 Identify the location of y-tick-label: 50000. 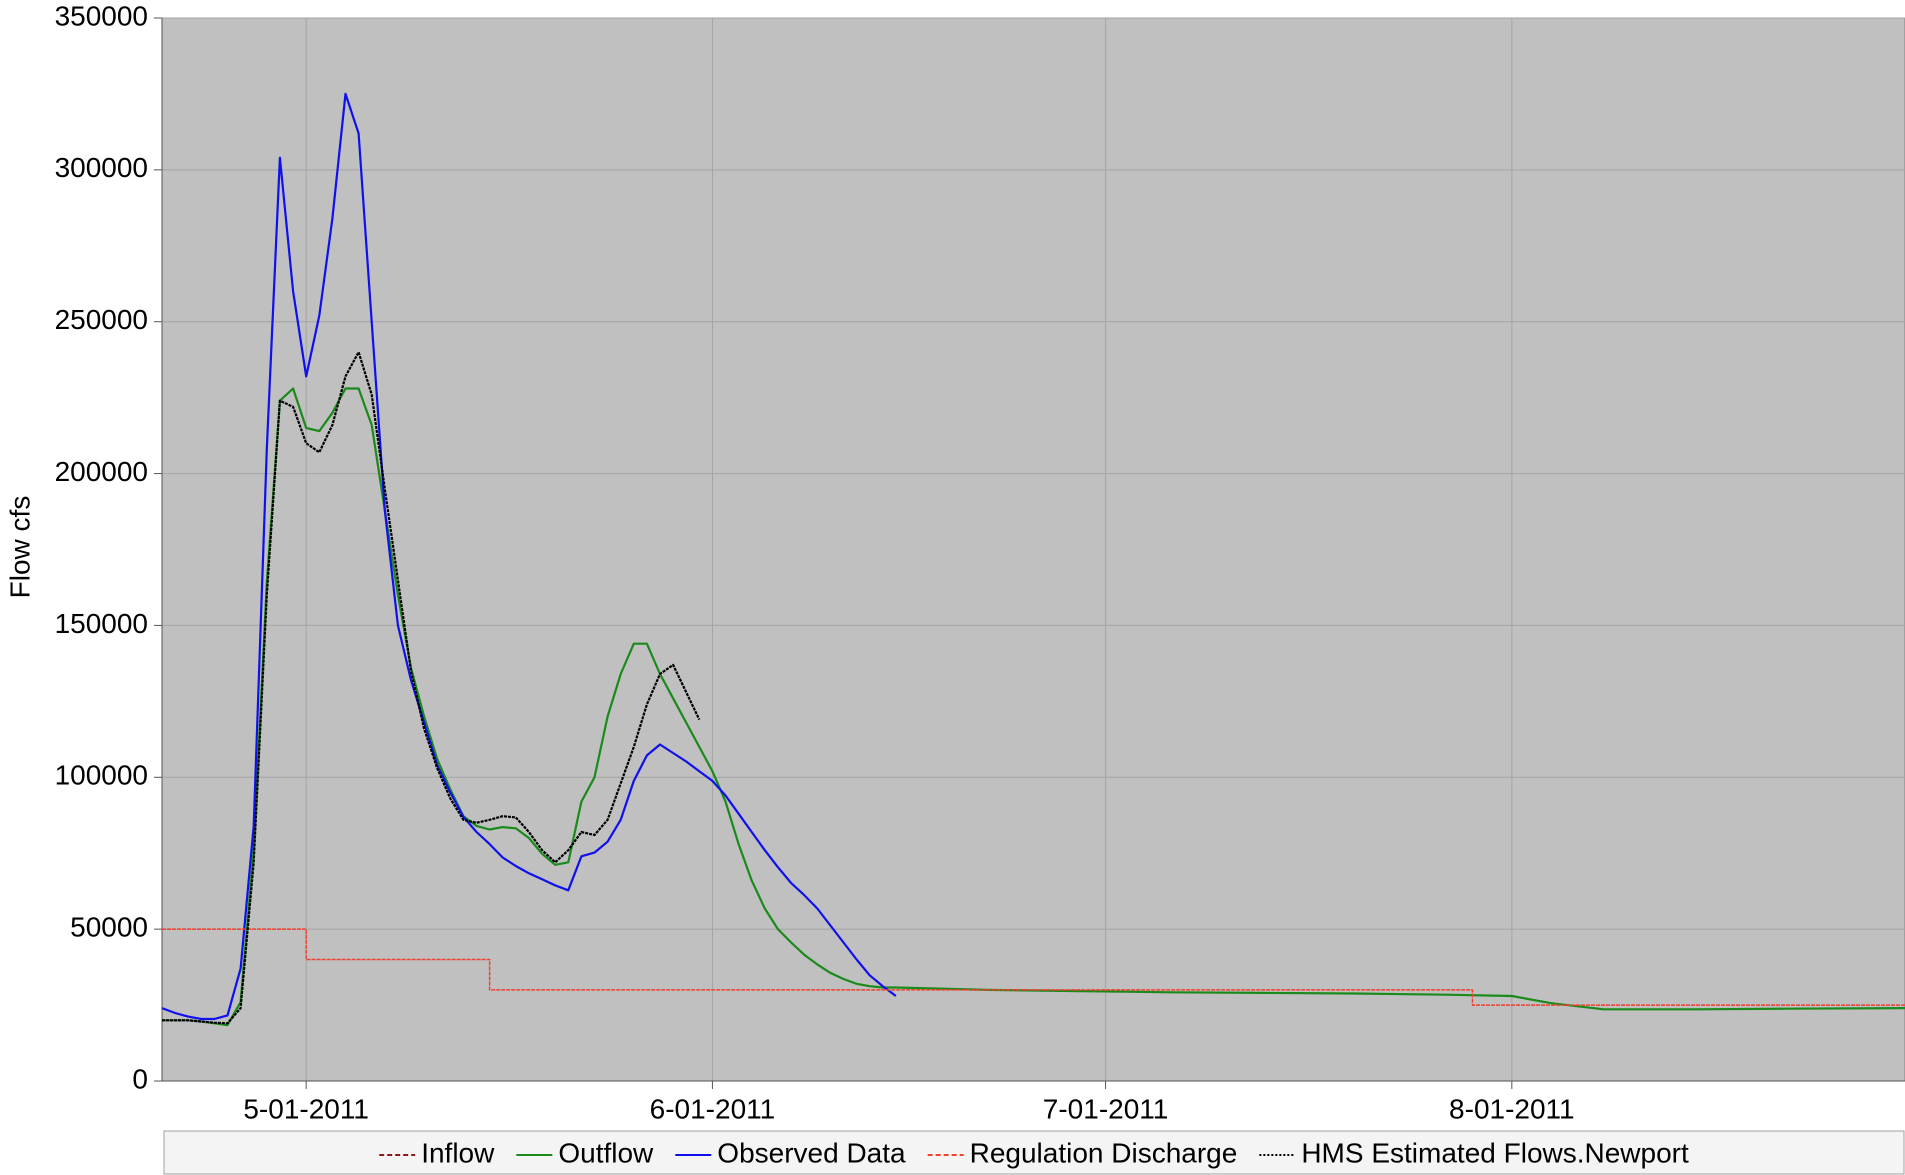
(109, 927).